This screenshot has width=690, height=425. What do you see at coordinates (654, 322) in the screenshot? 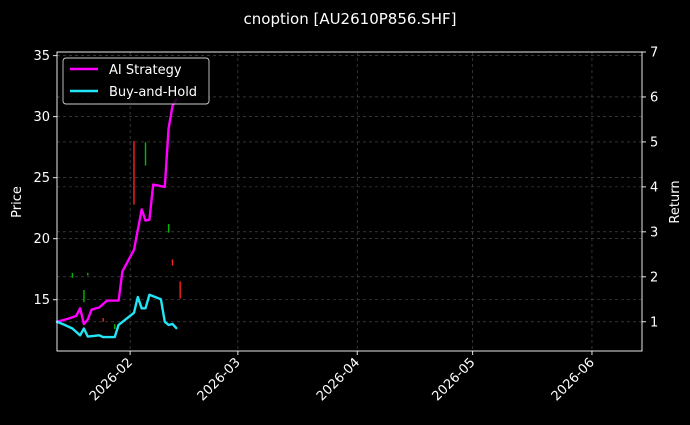
I see `y-right-tick-label: 1` at bounding box center [654, 322].